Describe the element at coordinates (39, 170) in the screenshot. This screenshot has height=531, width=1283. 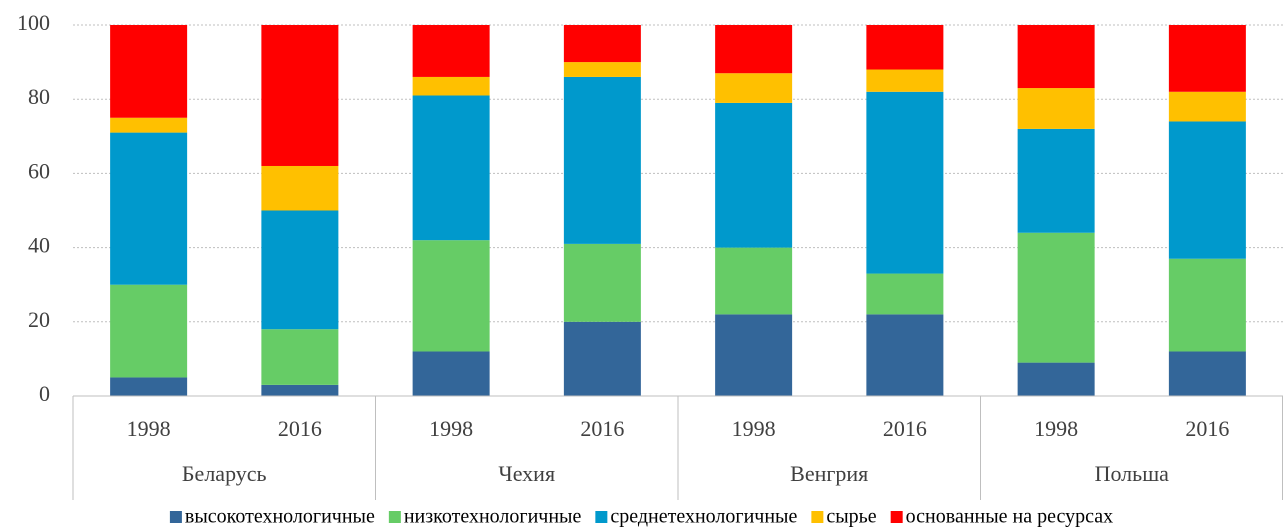
I see `y-tick-label: 60` at that location.